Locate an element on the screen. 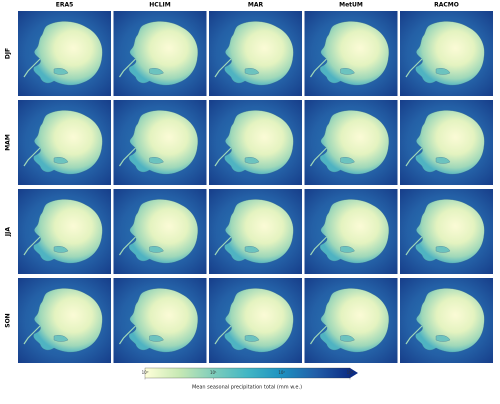 The image size is (500, 404). row-title: JJA is located at coordinates (8, 232).